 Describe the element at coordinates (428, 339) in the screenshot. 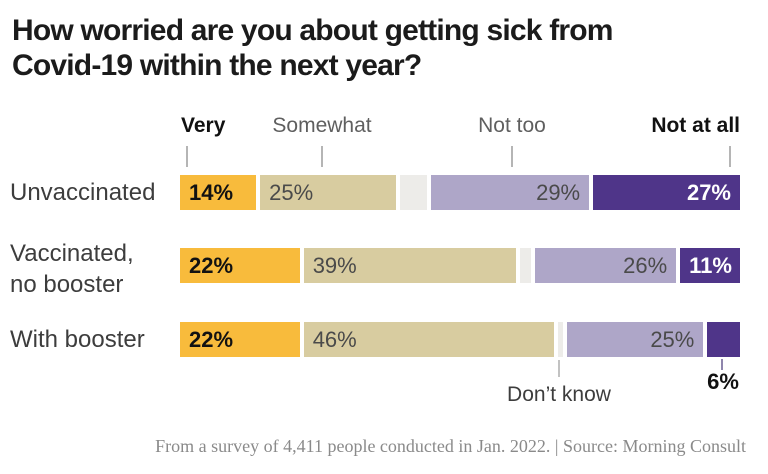

I see `bar-segment-somewhat: 46%` at that location.